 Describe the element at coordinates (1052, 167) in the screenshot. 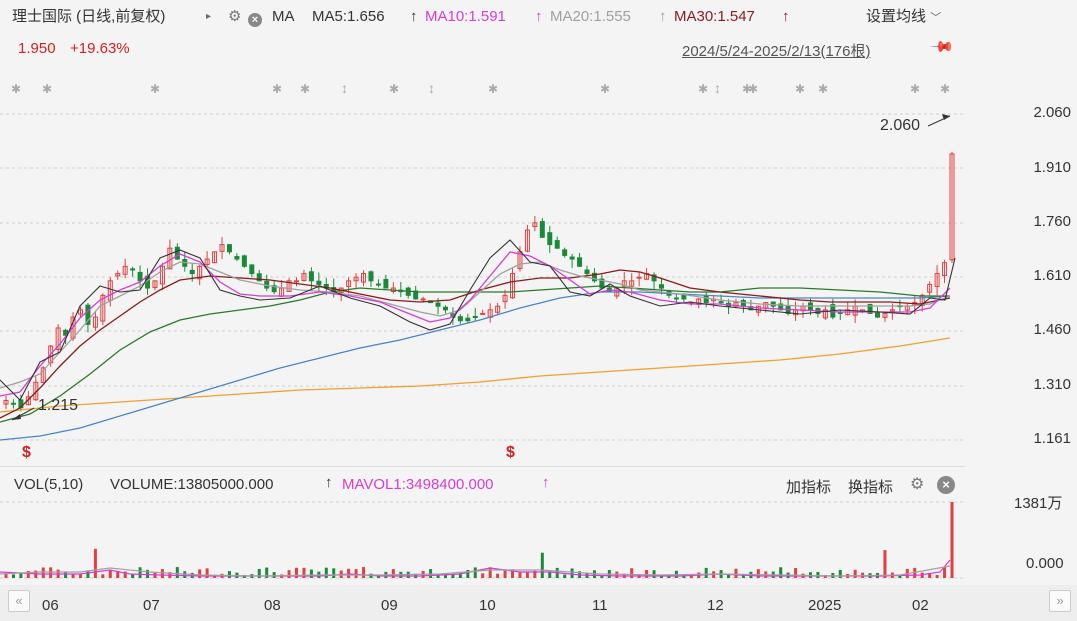

I see `price-tick: 1.910` at that location.